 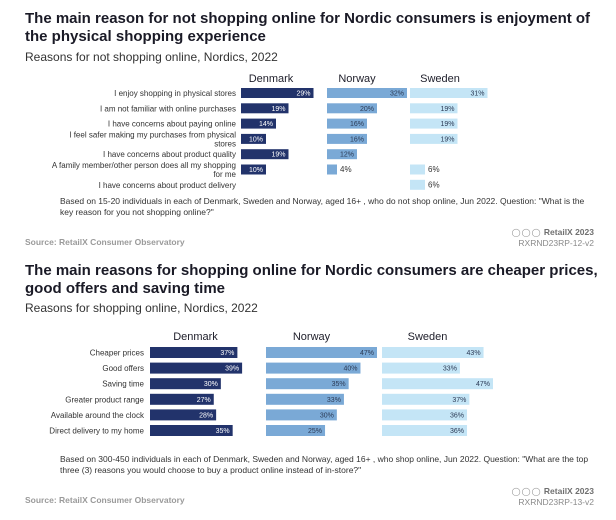 I want to click on bar-value-label: 25%, so click(x=315, y=431).